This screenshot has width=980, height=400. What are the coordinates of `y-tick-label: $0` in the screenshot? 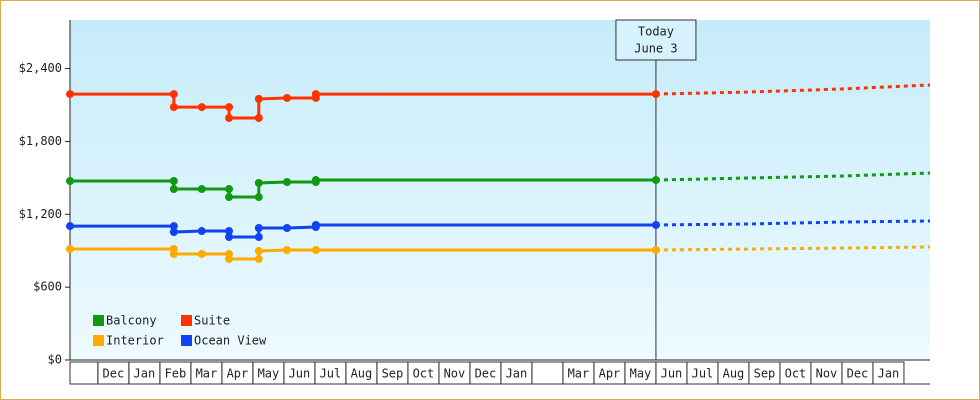 It's located at (55, 360).